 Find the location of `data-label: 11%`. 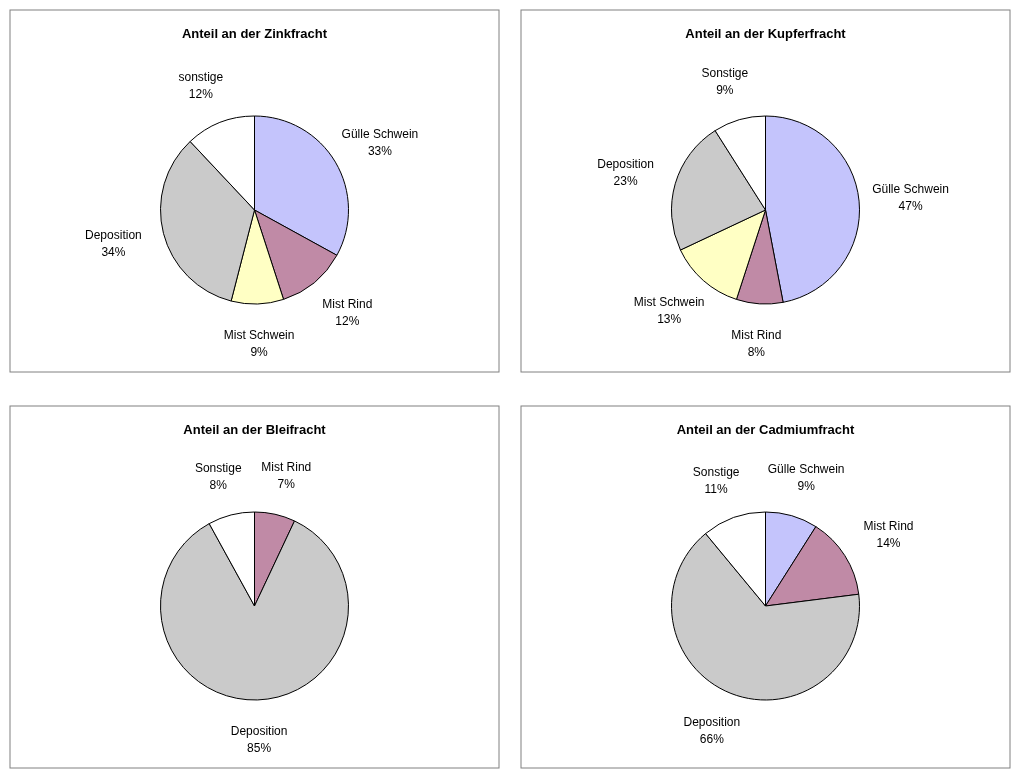

data-label: 11% is located at coordinates (716, 488).